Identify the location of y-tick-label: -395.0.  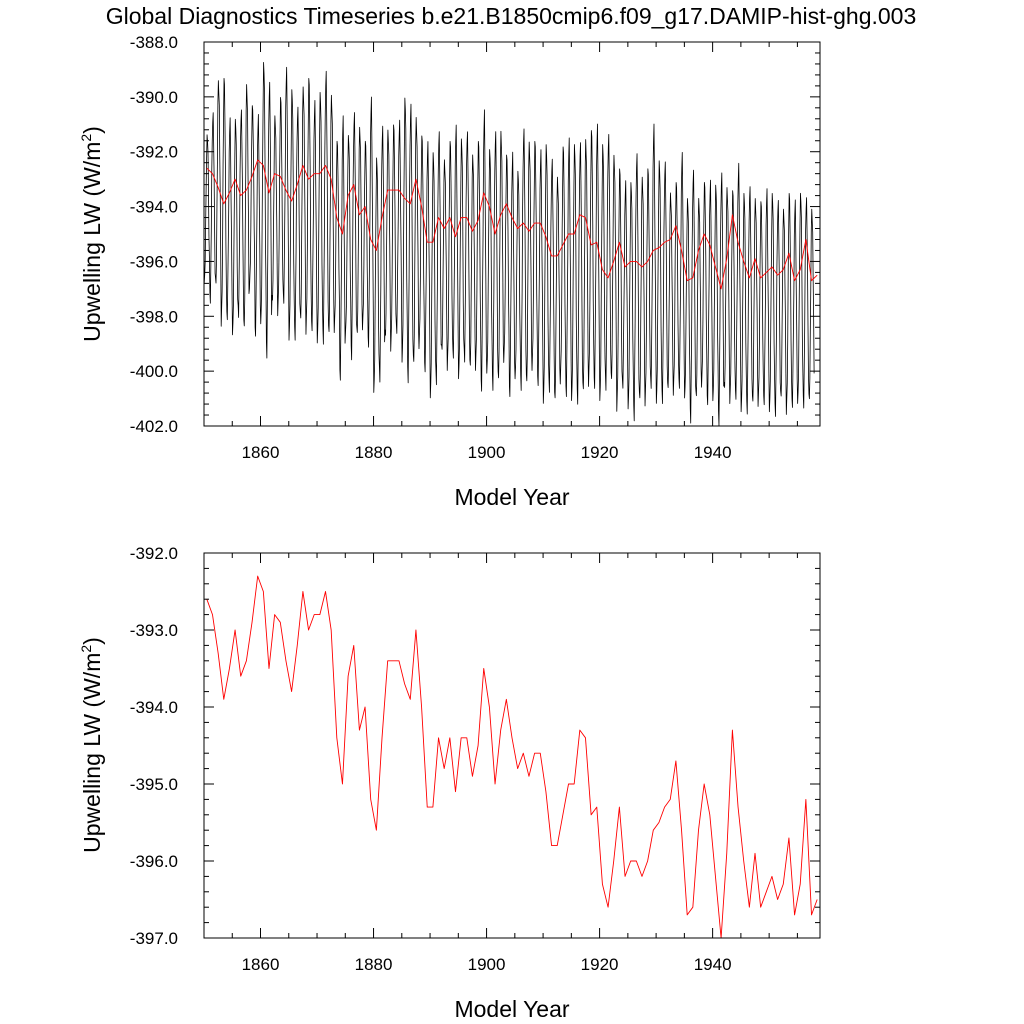
(154, 784).